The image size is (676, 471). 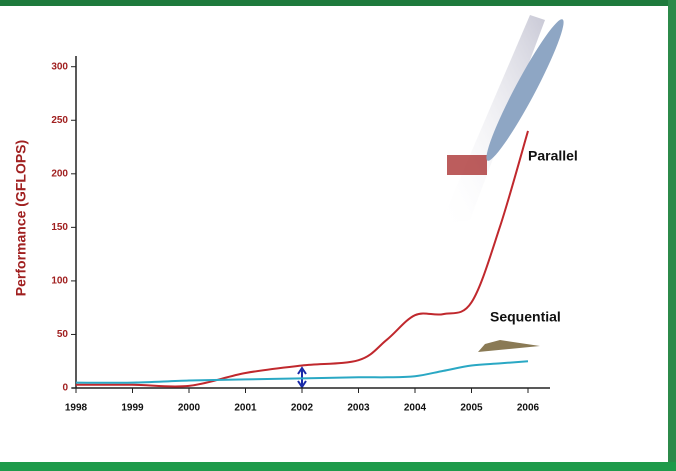 What do you see at coordinates (59, 120) in the screenshot?
I see `y-tick-label: 250` at bounding box center [59, 120].